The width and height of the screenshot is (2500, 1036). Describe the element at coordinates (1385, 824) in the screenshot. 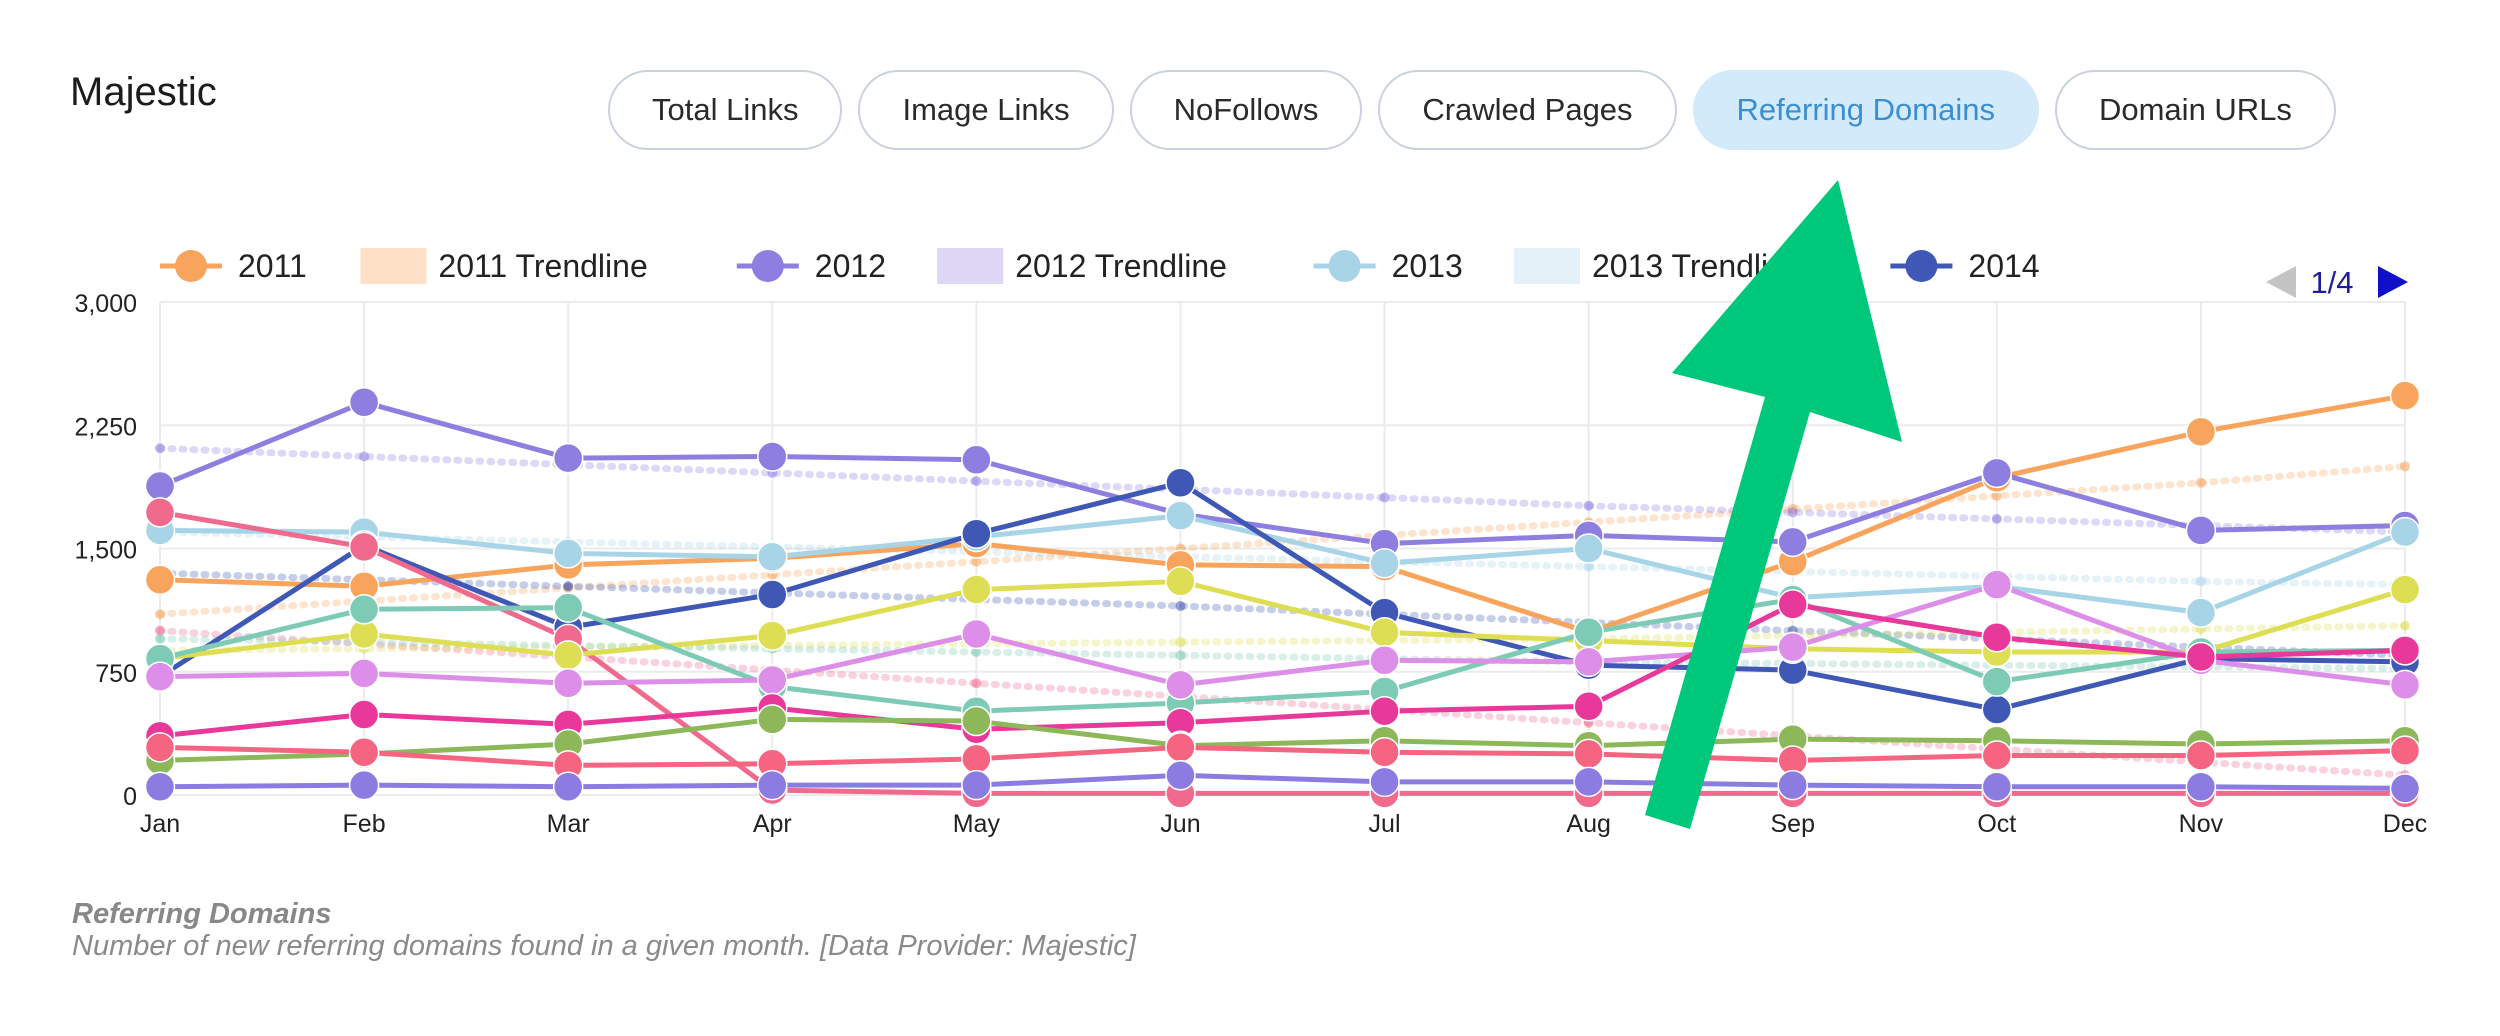

I see `x-tick-label: Jul` at that location.